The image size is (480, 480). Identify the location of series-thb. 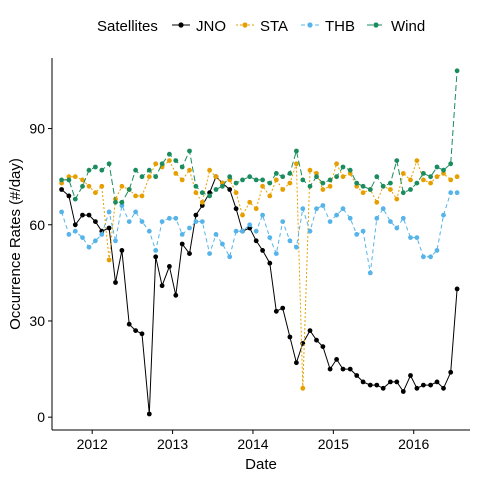
(259, 233).